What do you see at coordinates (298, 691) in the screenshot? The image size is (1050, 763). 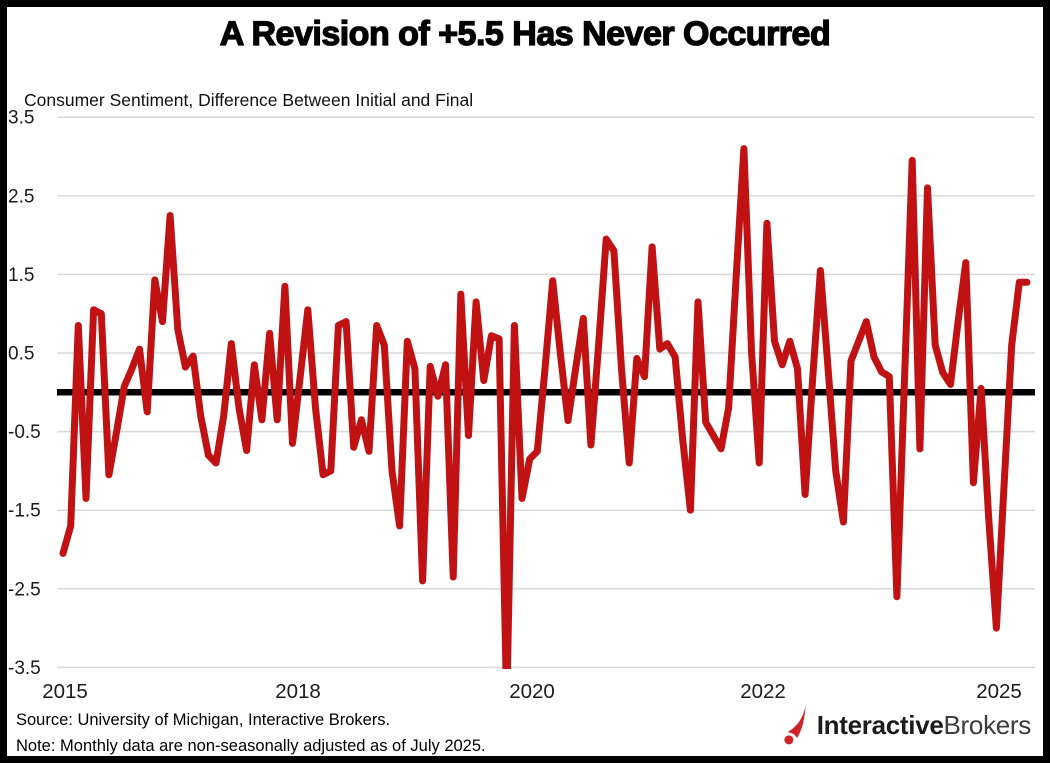 I see `x-tick-label-2018: 2018` at bounding box center [298, 691].